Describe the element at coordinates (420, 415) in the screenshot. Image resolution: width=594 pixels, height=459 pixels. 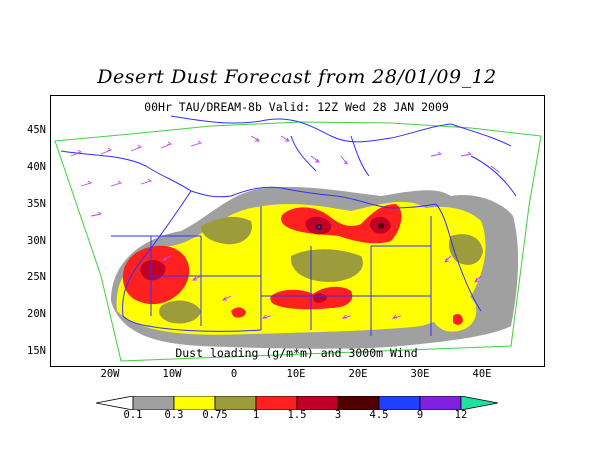
I see `colorbar-label: 9` at that location.